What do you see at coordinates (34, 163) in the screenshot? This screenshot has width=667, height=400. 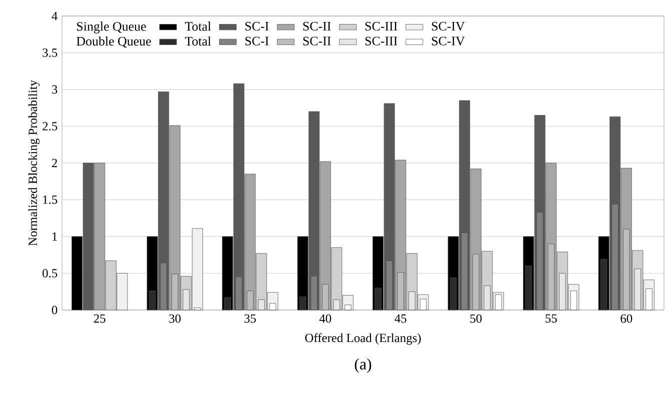 I see `y-axis-title: Normalized Blocking Probability` at bounding box center [34, 163].